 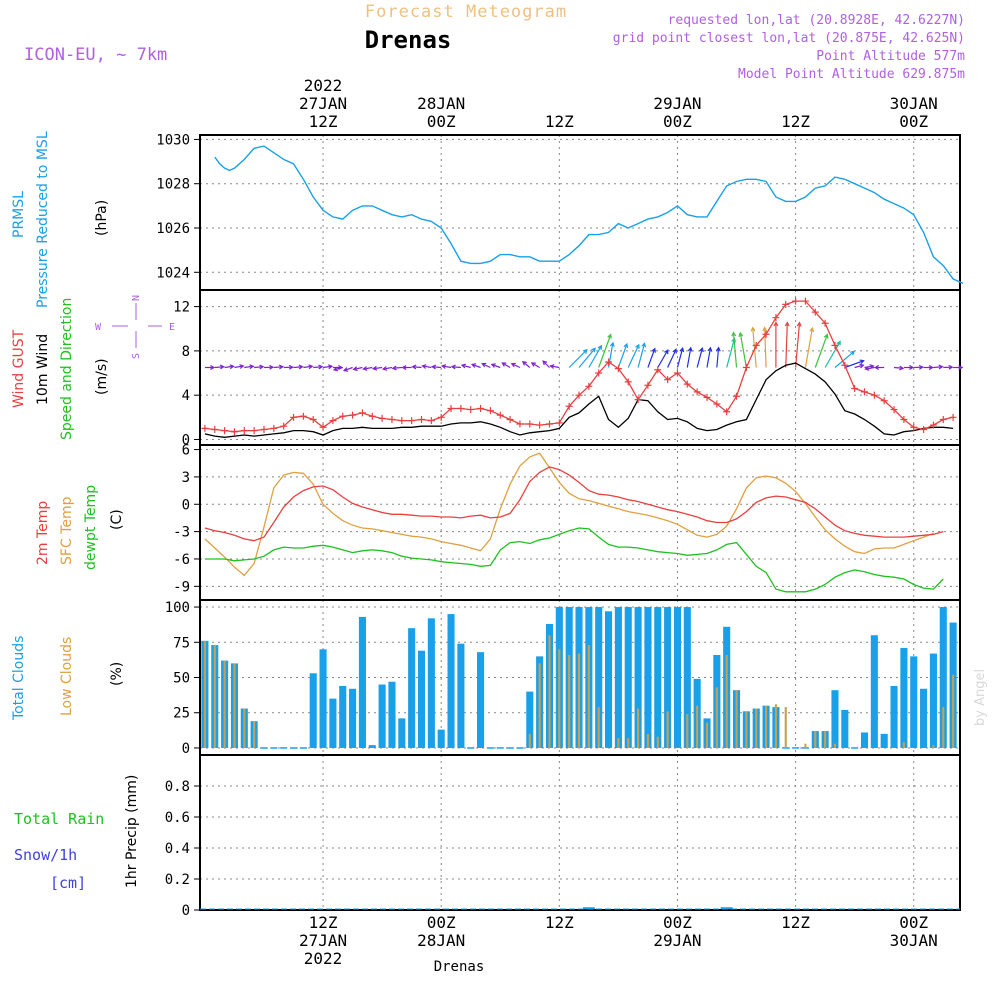 I want to click on model-altitude: Model Point Altitude 629.875m, so click(x=851, y=74).